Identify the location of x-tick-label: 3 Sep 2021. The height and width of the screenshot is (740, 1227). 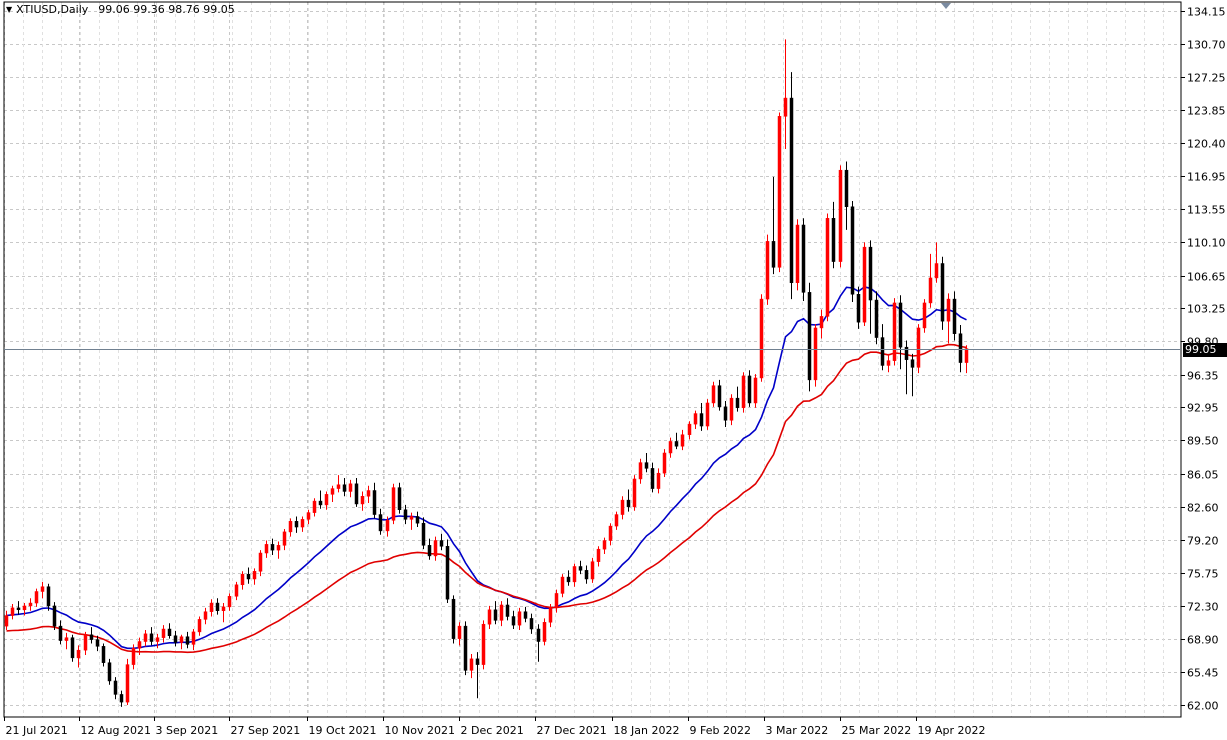
(187, 730).